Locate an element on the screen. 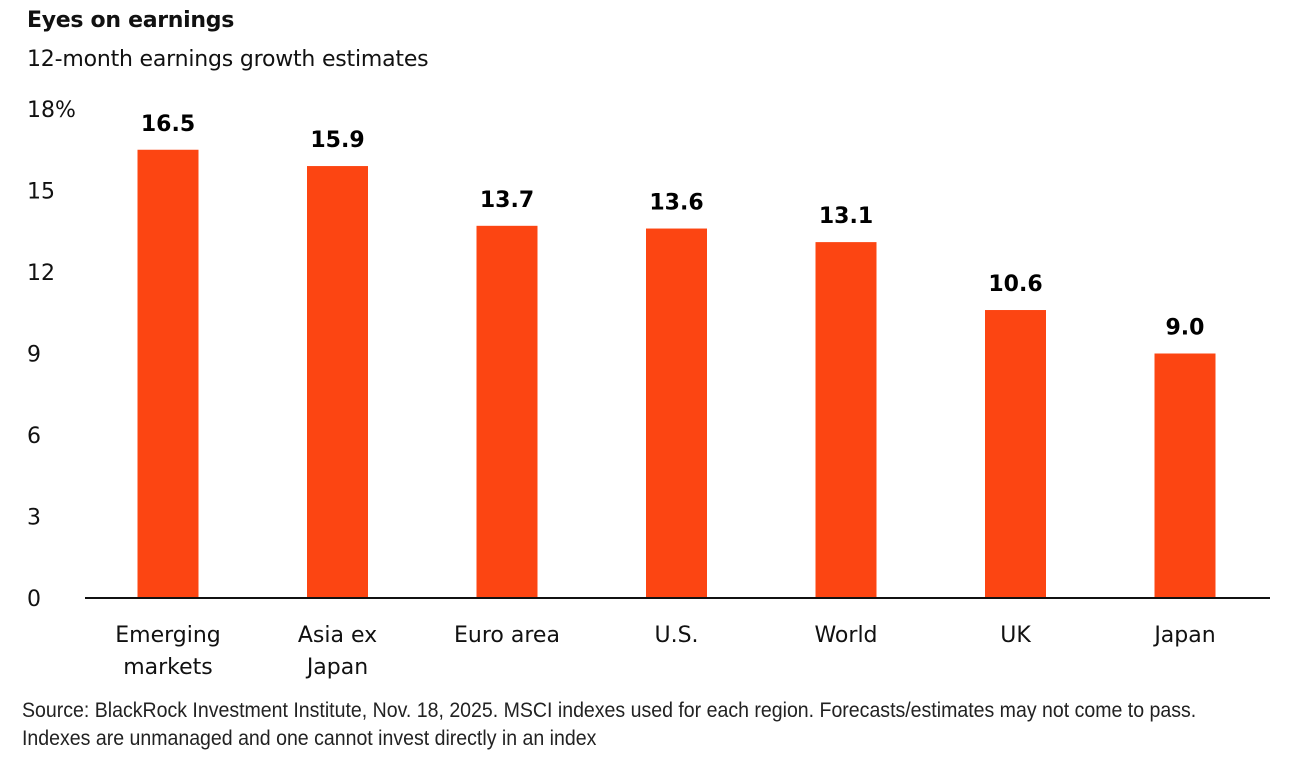 This screenshot has width=1312, height=774. y-tick-label: 18% is located at coordinates (51, 110).